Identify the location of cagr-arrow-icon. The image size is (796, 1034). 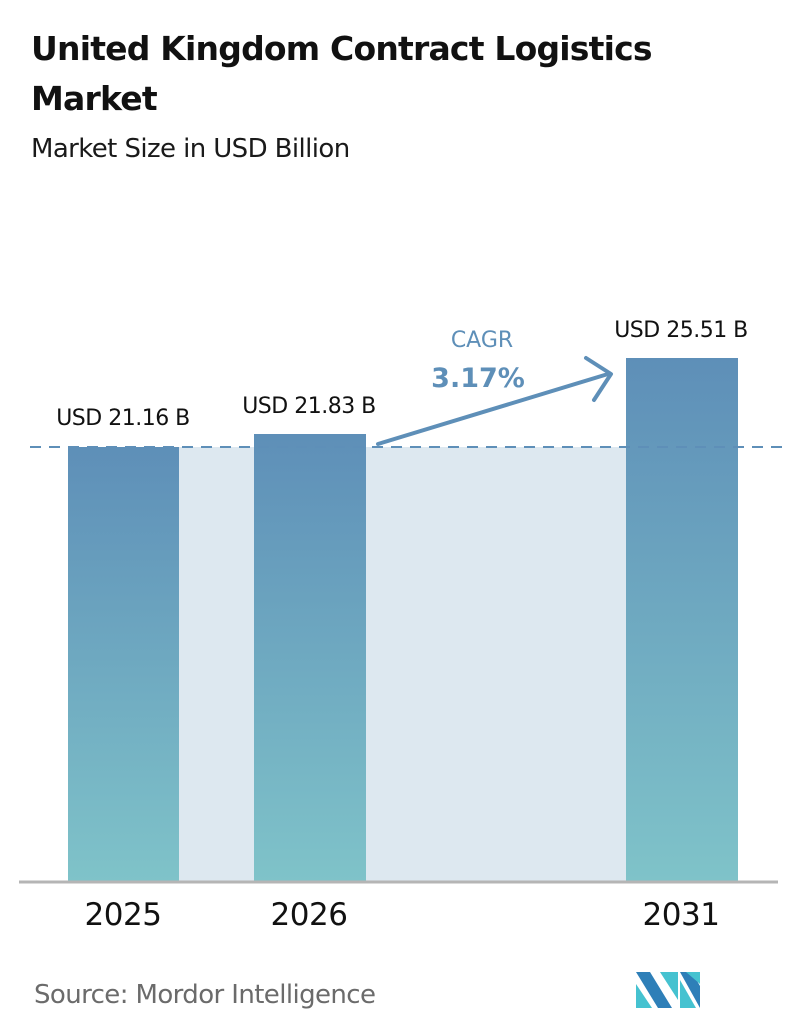
(494, 401).